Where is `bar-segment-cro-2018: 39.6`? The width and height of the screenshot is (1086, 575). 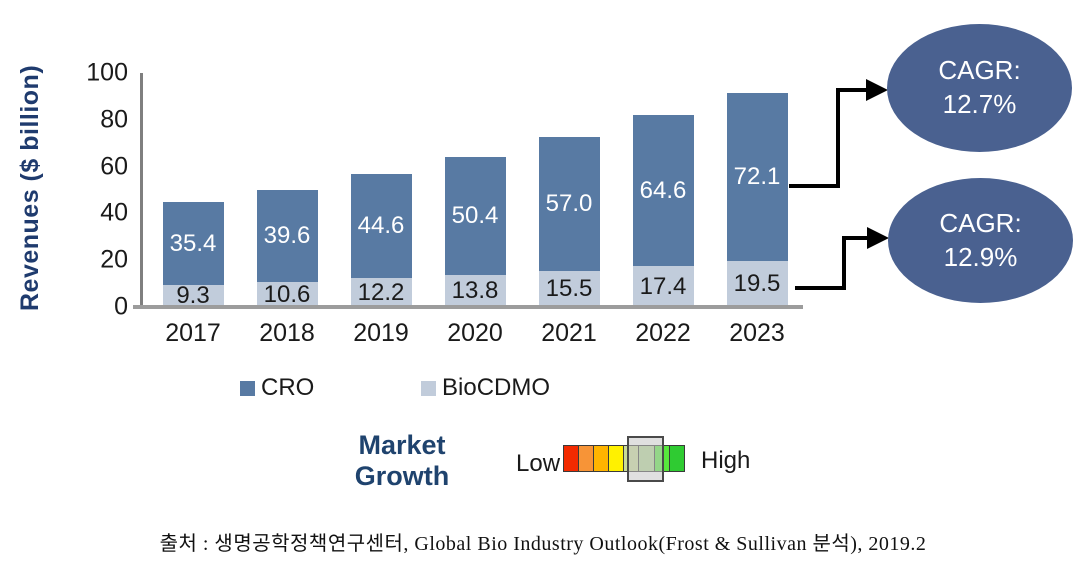
bar-segment-cro-2018: 39.6 is located at coordinates (287, 236).